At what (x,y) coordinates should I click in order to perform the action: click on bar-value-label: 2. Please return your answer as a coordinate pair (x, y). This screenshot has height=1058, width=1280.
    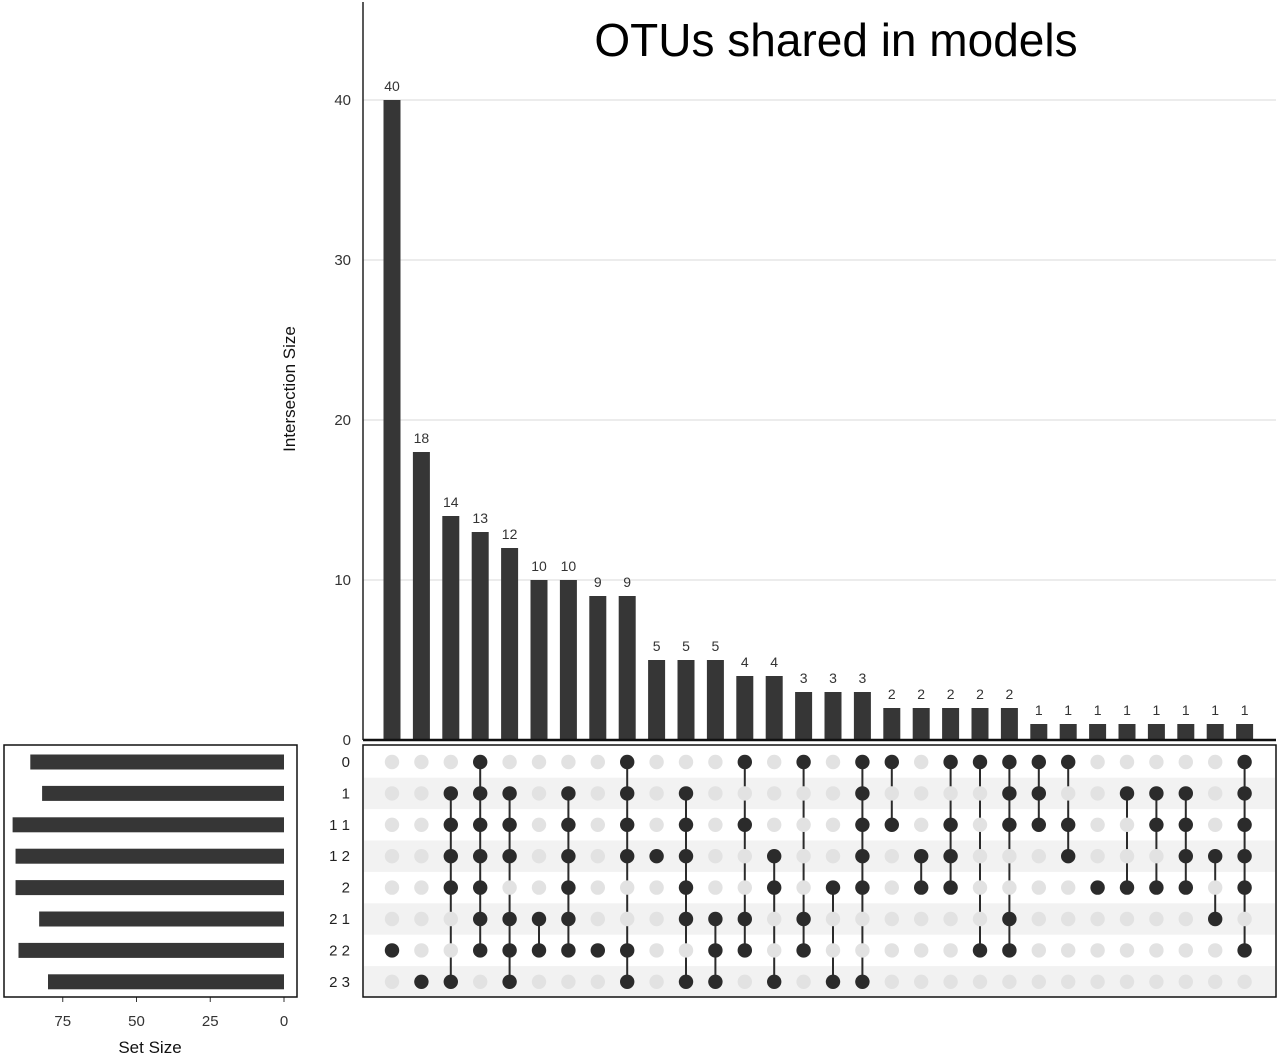
    Looking at the image, I should click on (951, 694).